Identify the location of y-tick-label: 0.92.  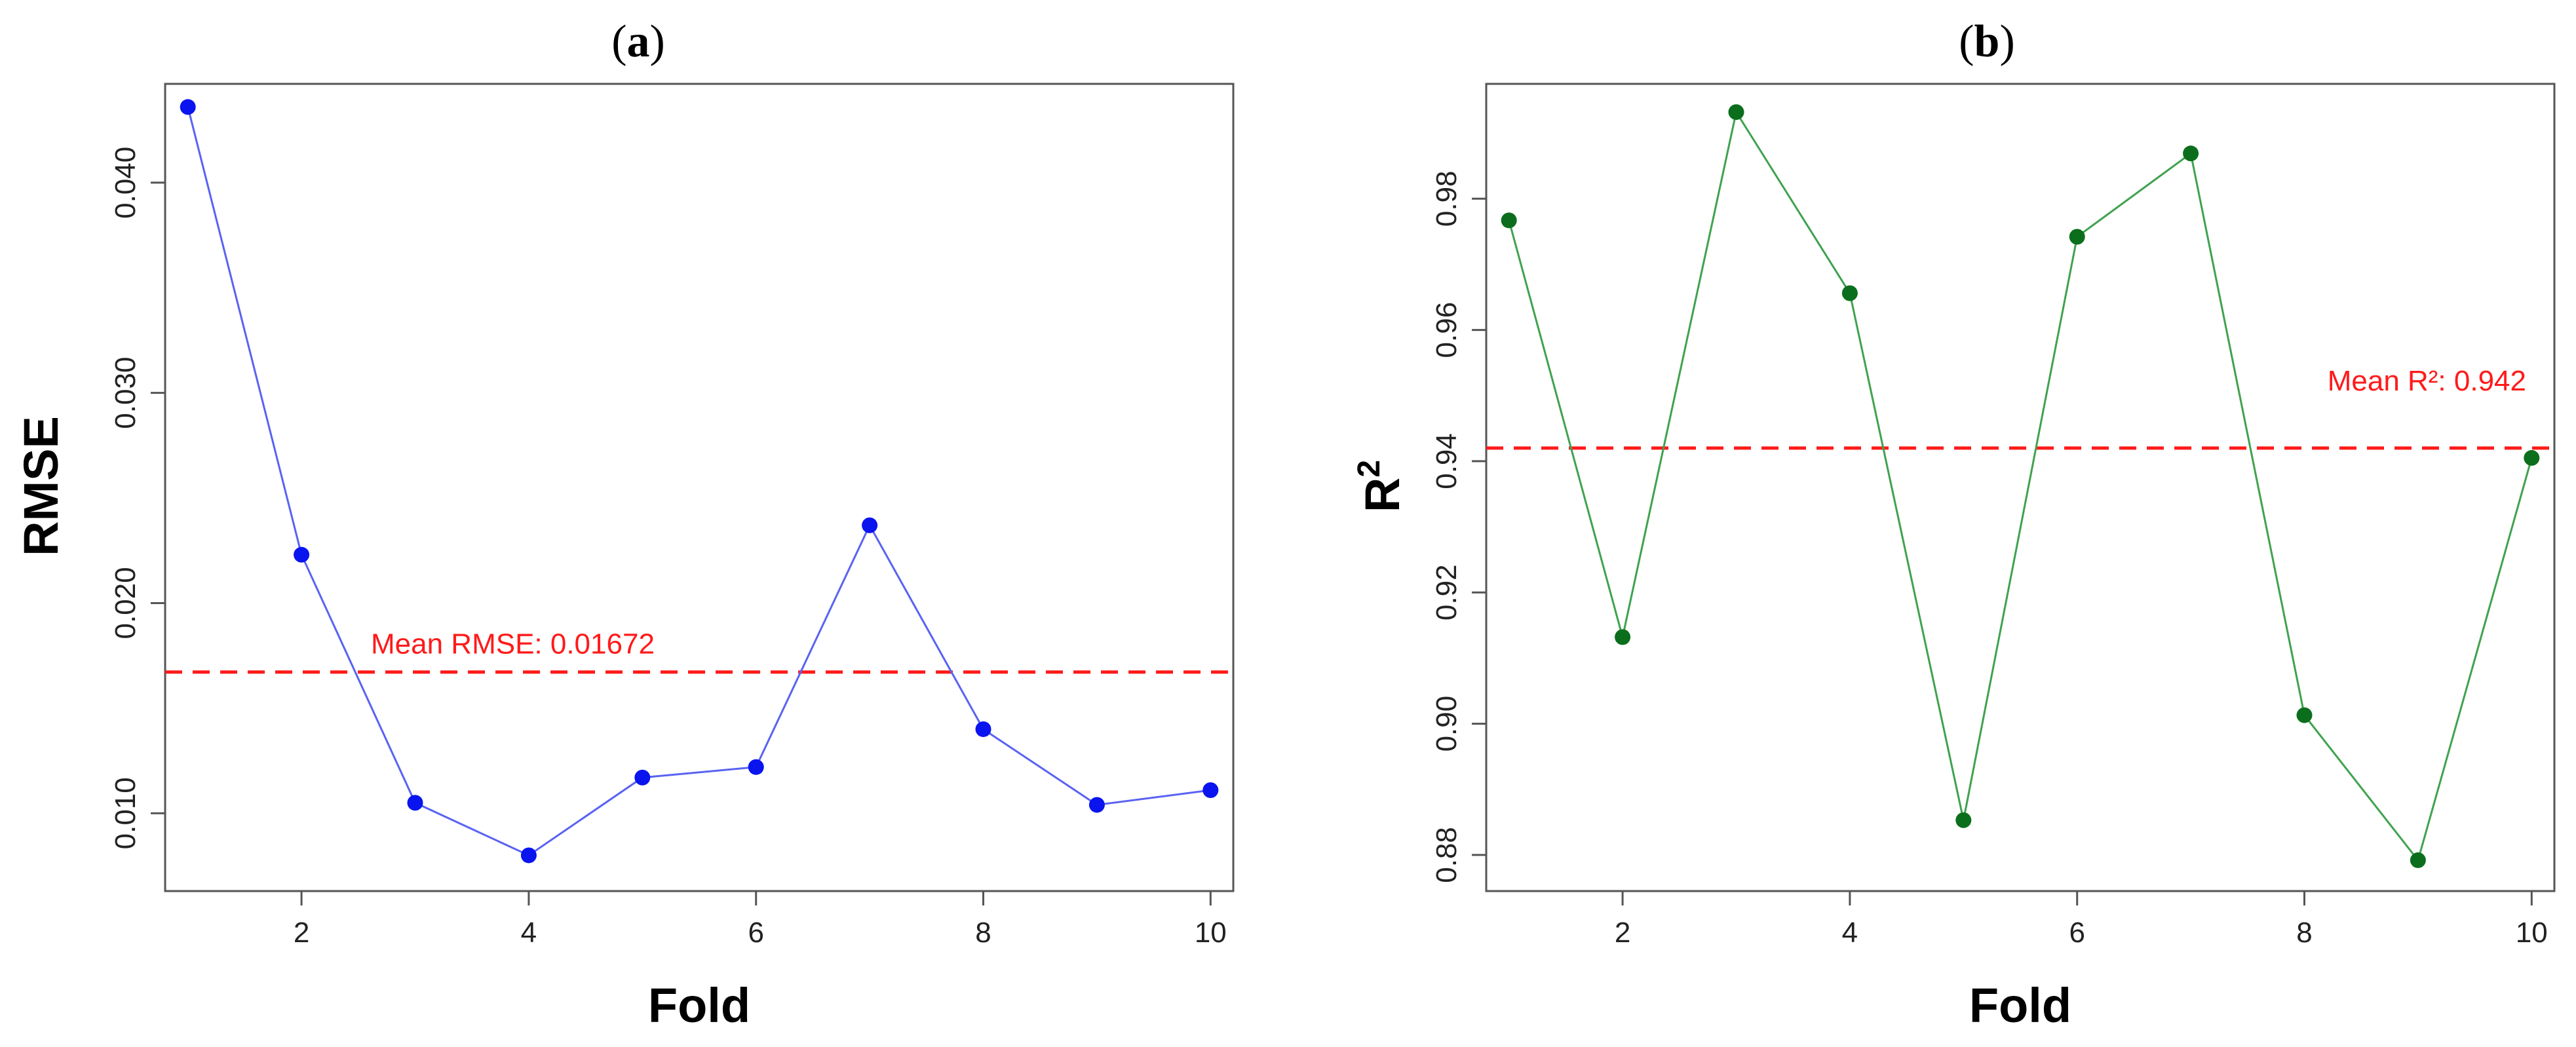
(1447, 592).